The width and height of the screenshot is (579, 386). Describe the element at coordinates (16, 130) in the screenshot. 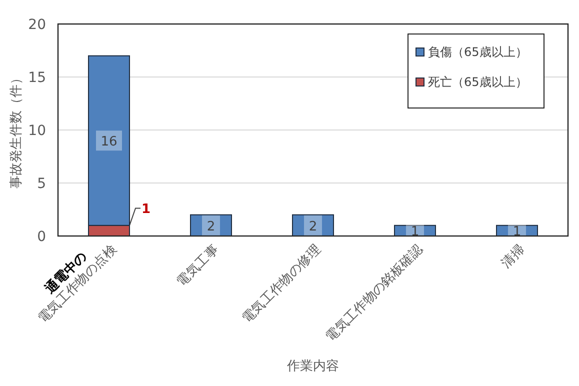

I see `y-axis-title: 事故発生件数（件）` at that location.